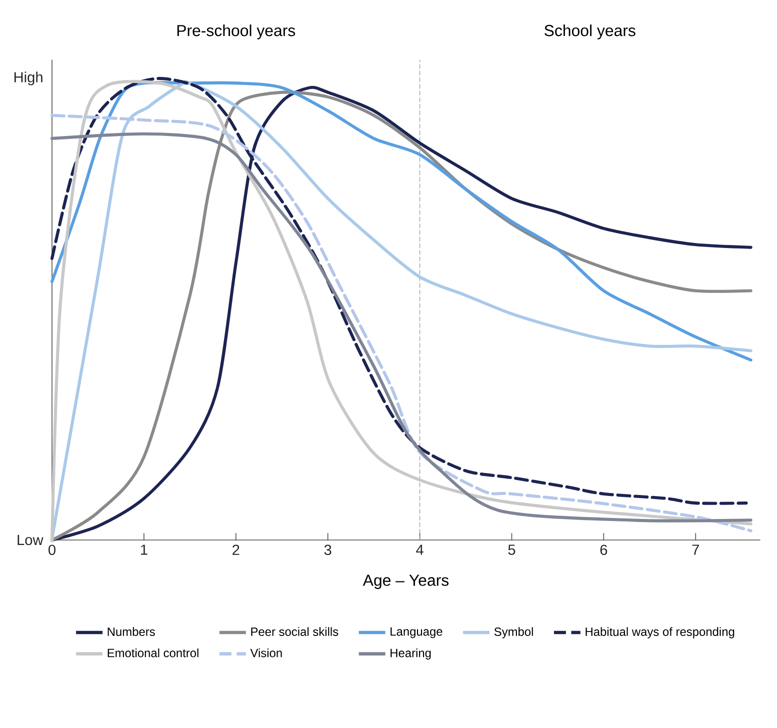 The height and width of the screenshot is (728, 777). Describe the element at coordinates (266, 653) in the screenshot. I see `legend-label: Vision` at that location.